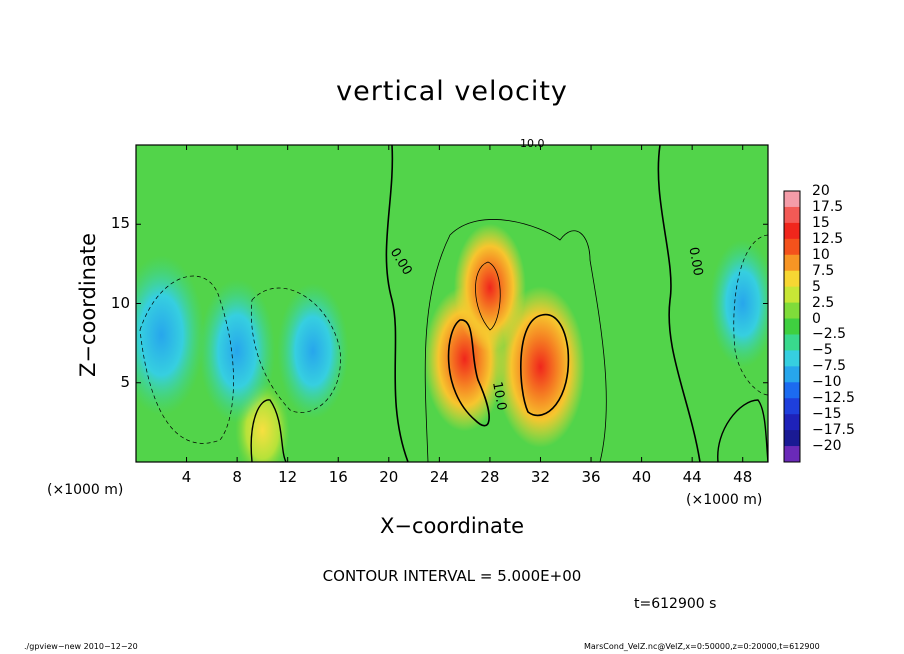 The width and height of the screenshot is (904, 654). What do you see at coordinates (488, 296) in the screenshot?
I see `contour-10-b` at bounding box center [488, 296].